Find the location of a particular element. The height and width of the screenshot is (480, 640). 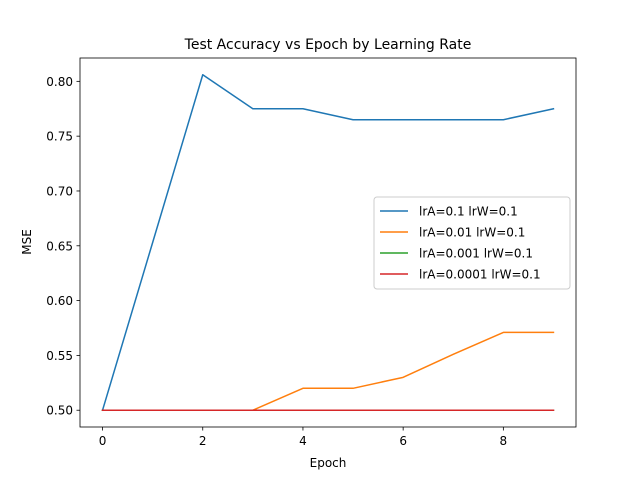

x-tick-label: 4 is located at coordinates (303, 441).